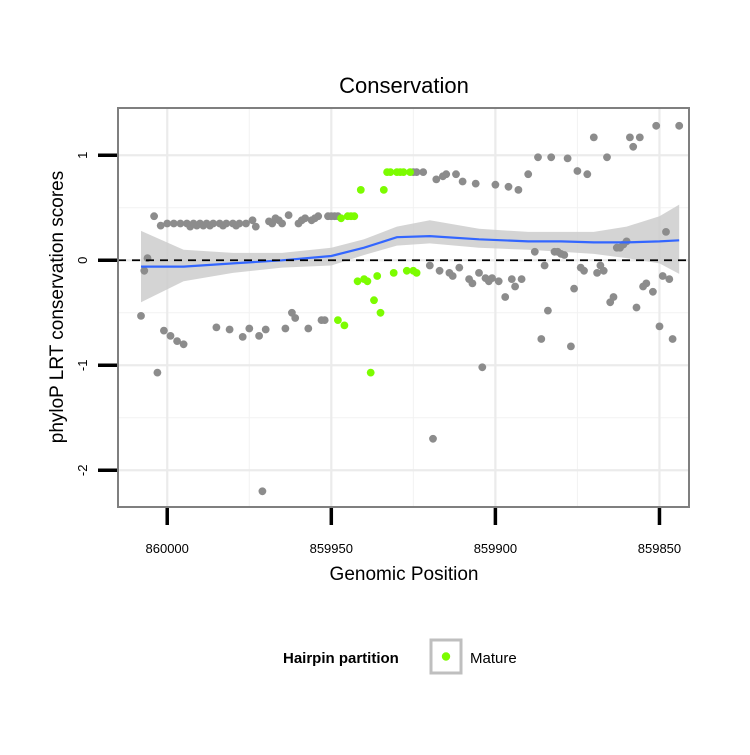 The image size is (750, 755). I want to click on x-tick-label: 859850, so click(659, 548).